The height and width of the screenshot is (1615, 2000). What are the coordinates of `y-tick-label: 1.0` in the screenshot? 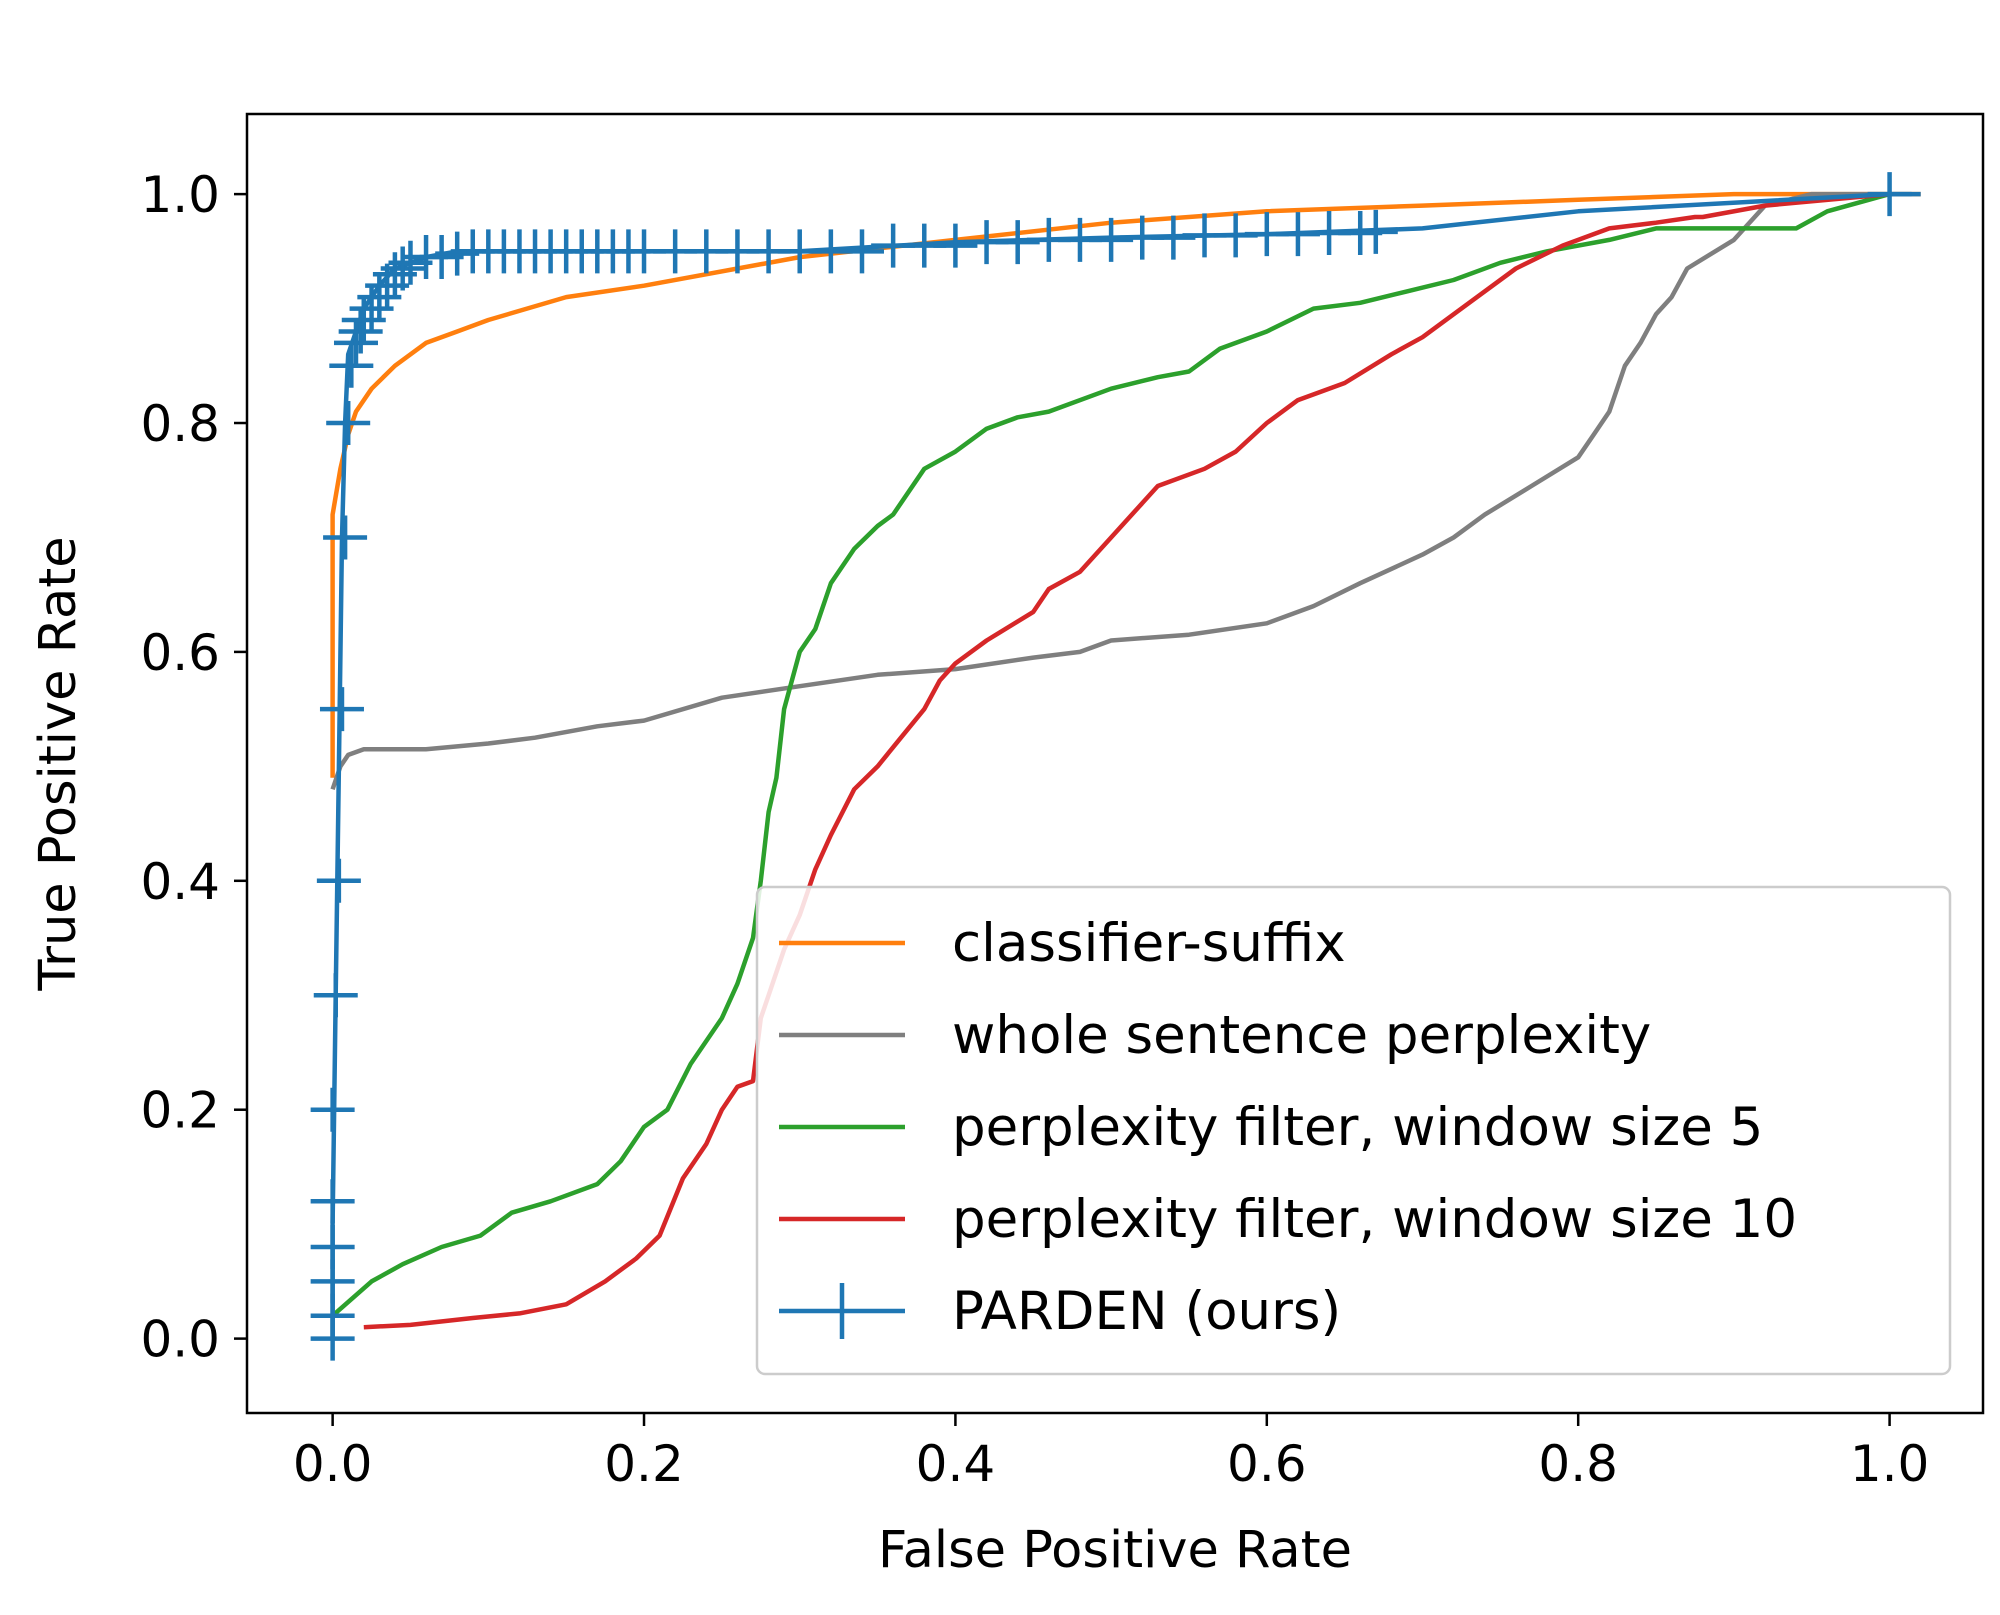 It's located at (180, 195).